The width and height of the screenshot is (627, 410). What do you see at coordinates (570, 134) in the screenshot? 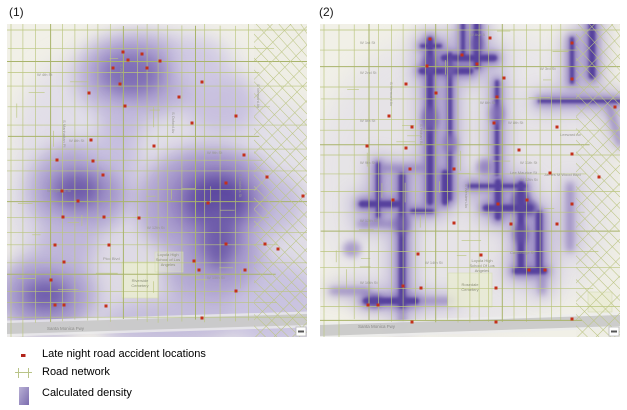
I see `svg-text: Leeward Av` at bounding box center [570, 134].